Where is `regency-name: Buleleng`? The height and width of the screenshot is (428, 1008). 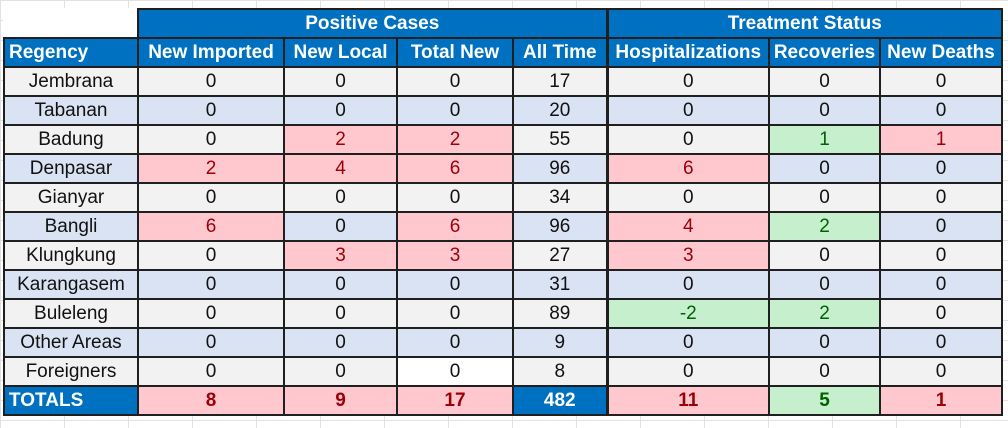
regency-name: Buleleng is located at coordinates (71, 313).